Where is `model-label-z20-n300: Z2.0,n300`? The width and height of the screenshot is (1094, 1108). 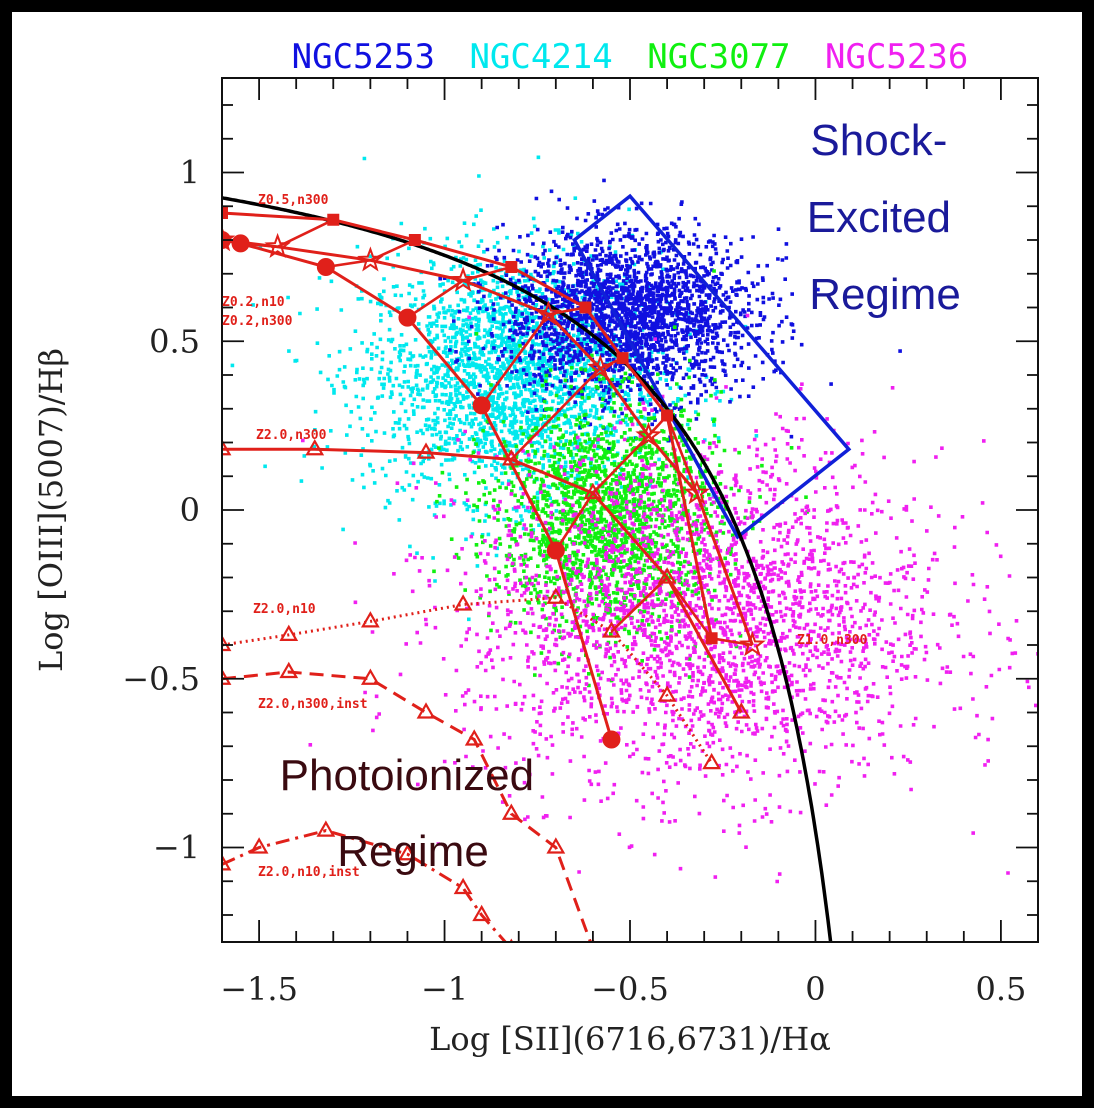
model-label-z20-n300: Z2.0,n300 is located at coordinates (291, 435).